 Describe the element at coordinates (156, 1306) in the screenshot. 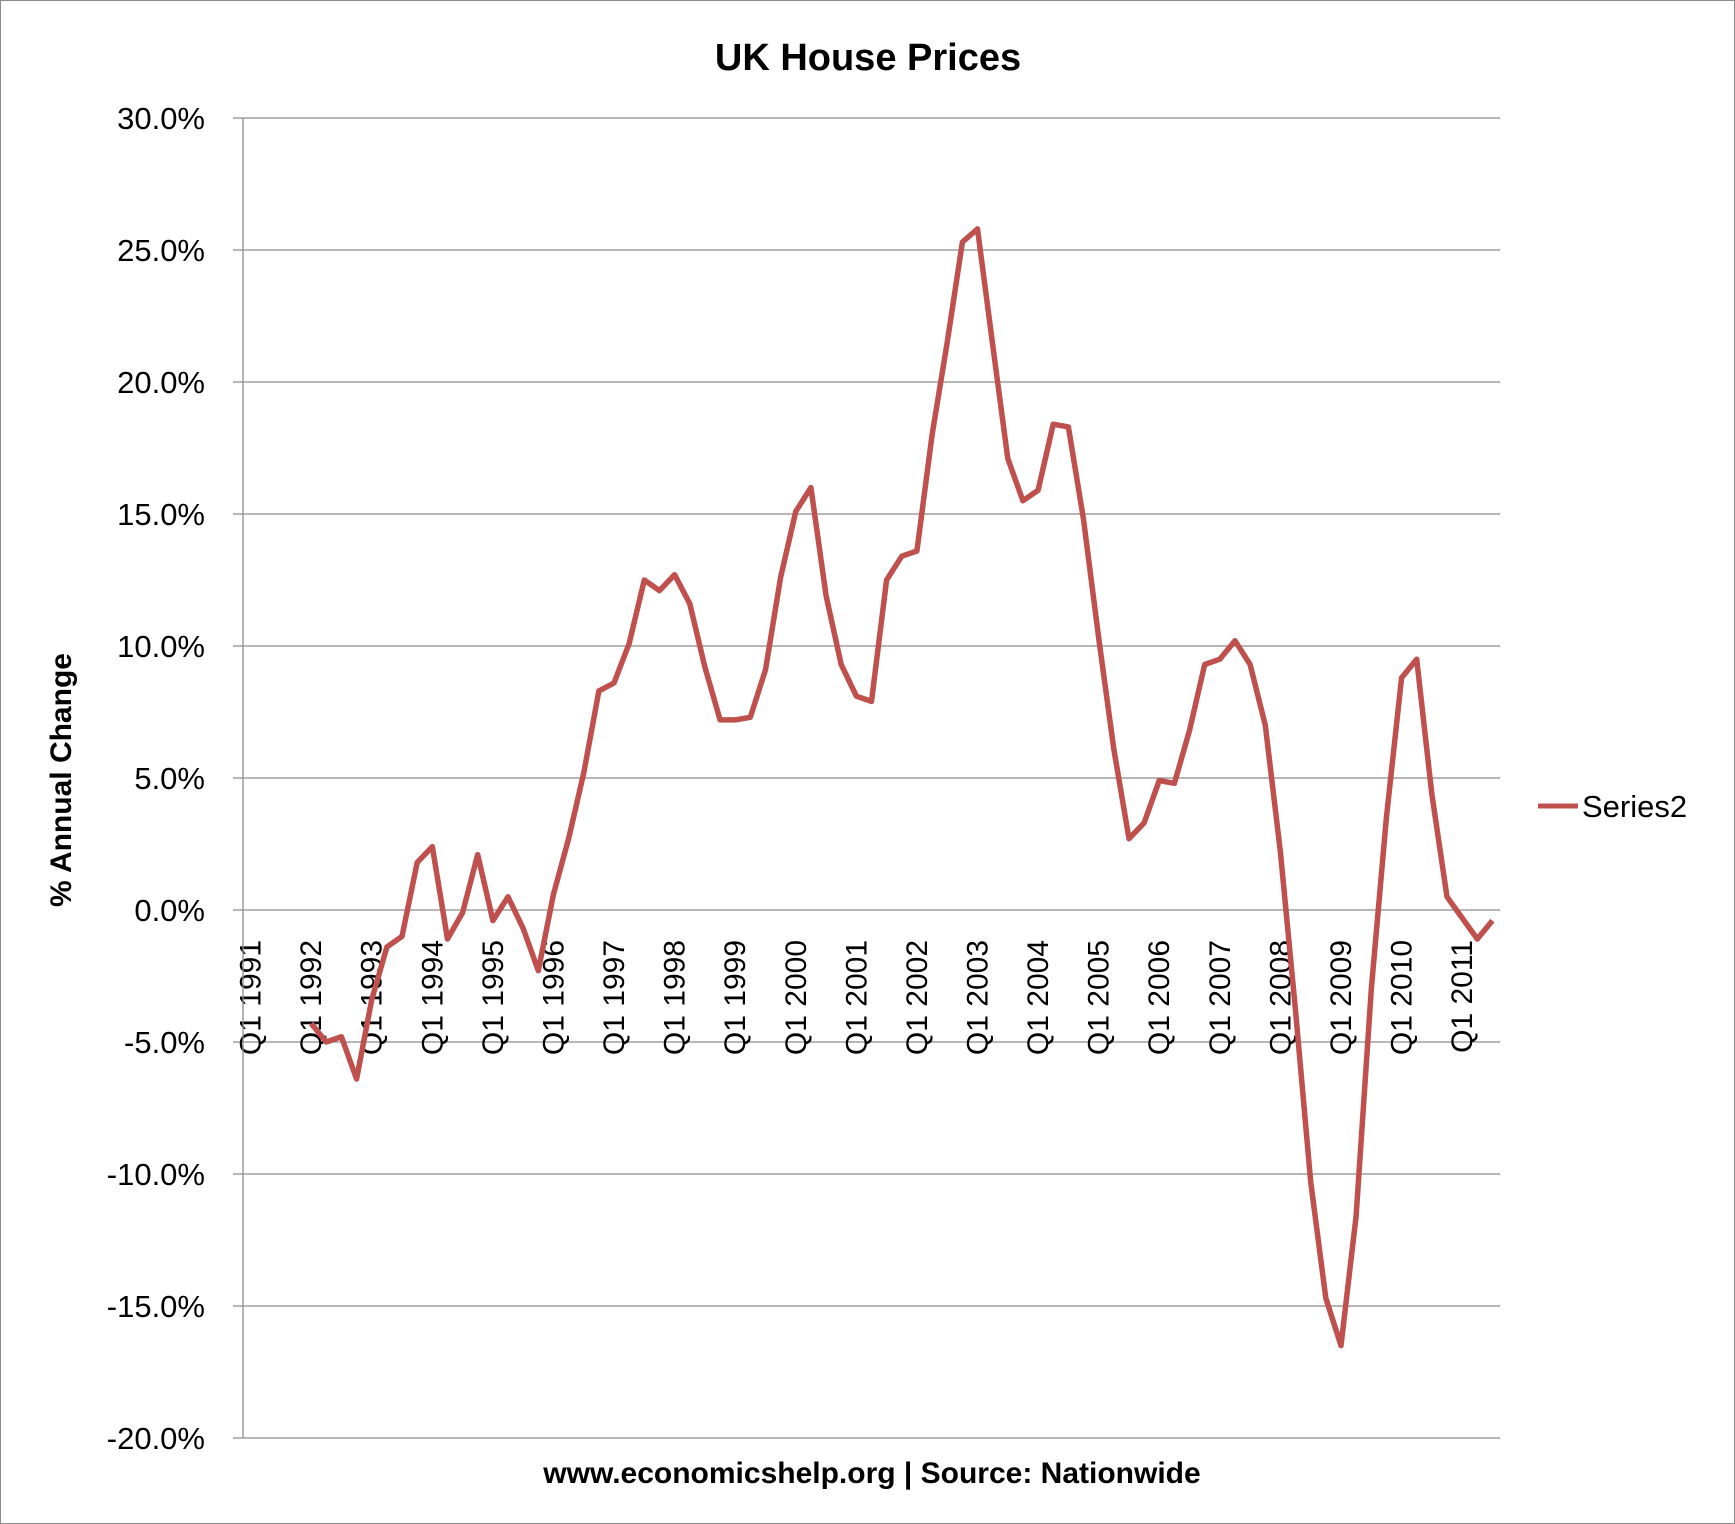

I see `y-tick-label: -15.0%` at that location.